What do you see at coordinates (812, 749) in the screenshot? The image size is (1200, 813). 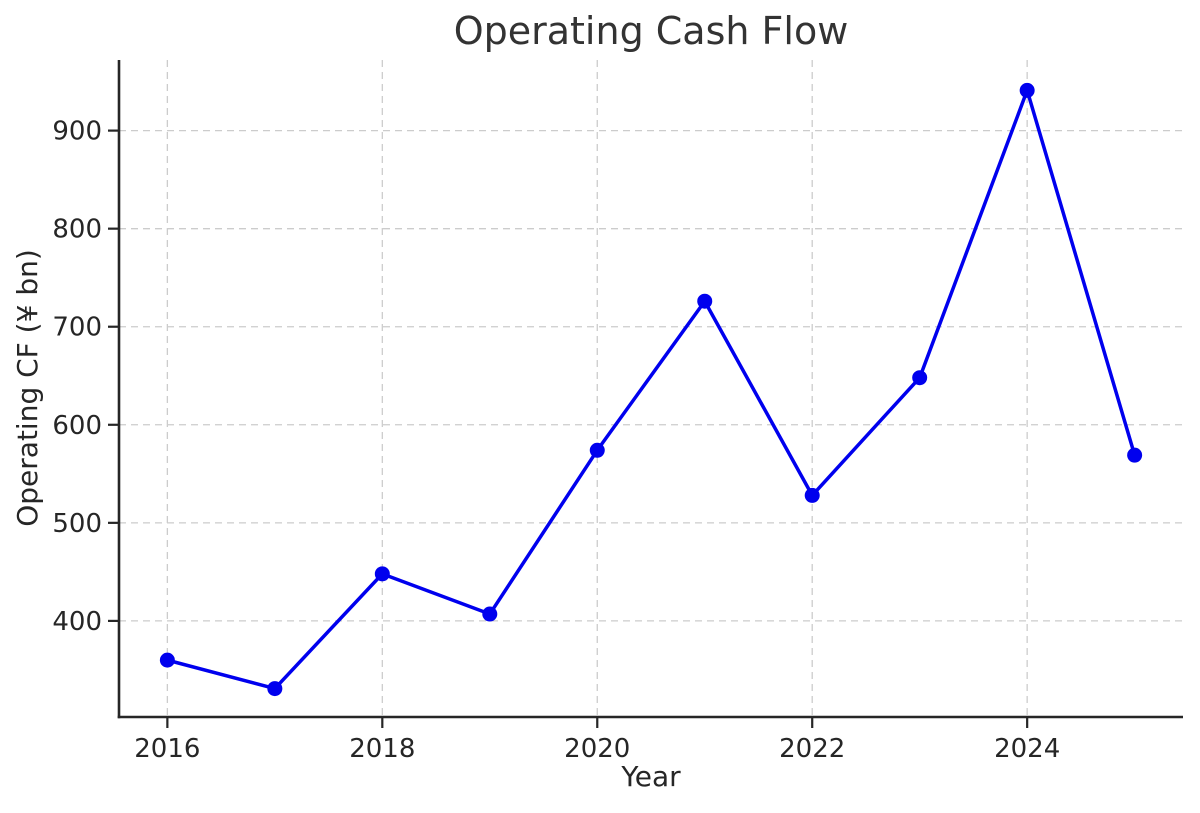 I see `x-tick-label-2022: 2022` at bounding box center [812, 749].